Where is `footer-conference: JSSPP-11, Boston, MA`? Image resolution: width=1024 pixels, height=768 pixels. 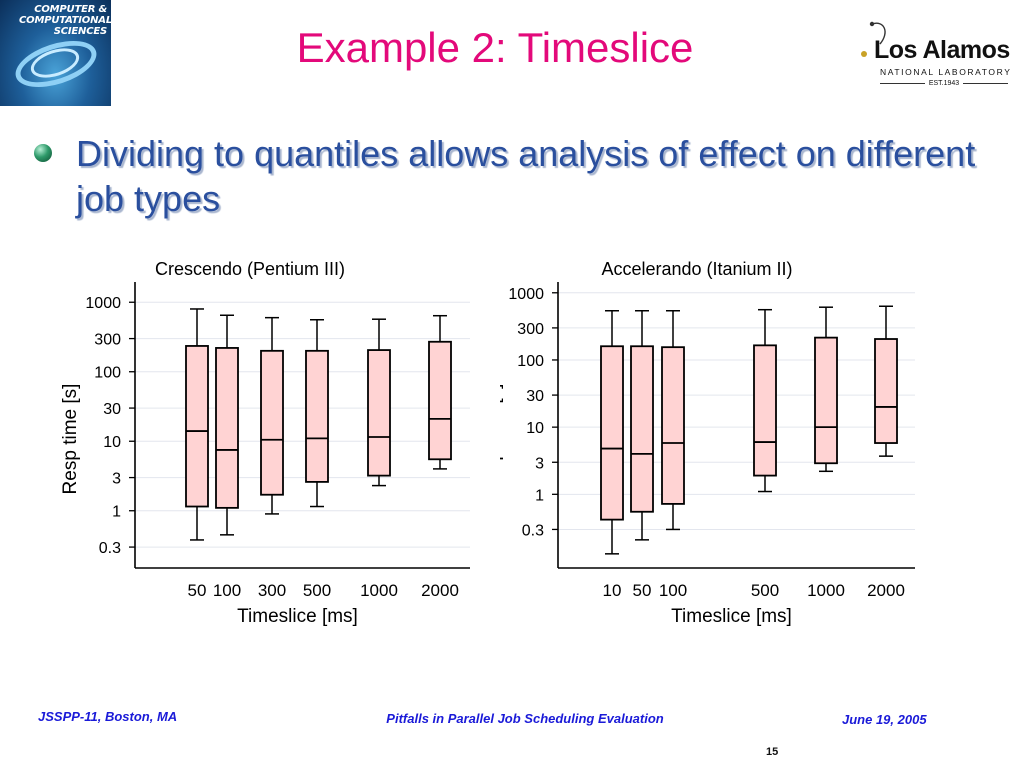 footer-conference: JSSPP-11, Boston, MA is located at coordinates (108, 716).